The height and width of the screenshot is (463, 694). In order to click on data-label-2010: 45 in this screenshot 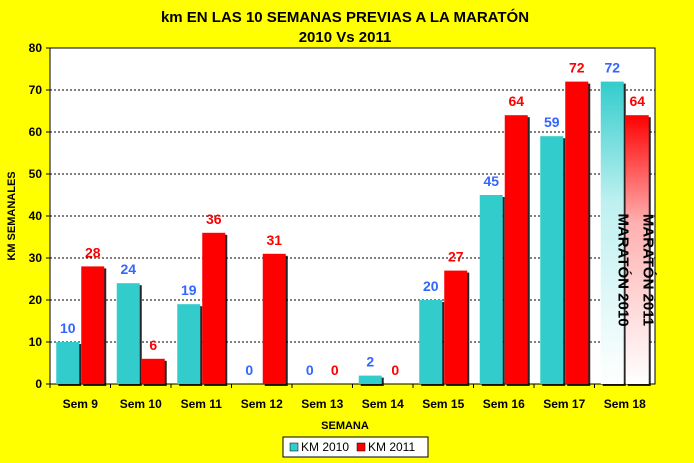, I will do `click(491, 181)`.